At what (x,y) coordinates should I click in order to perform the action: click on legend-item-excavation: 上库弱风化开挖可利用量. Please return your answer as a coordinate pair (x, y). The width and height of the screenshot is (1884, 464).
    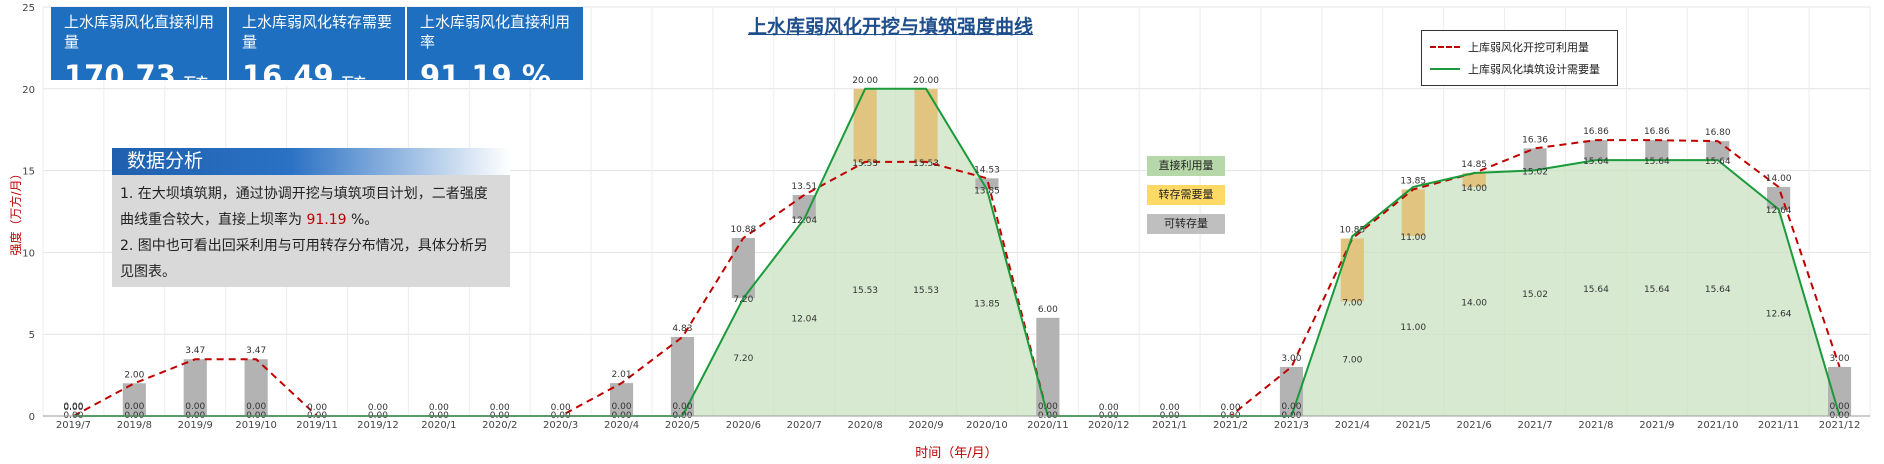
    Looking at the image, I should click on (1509, 47).